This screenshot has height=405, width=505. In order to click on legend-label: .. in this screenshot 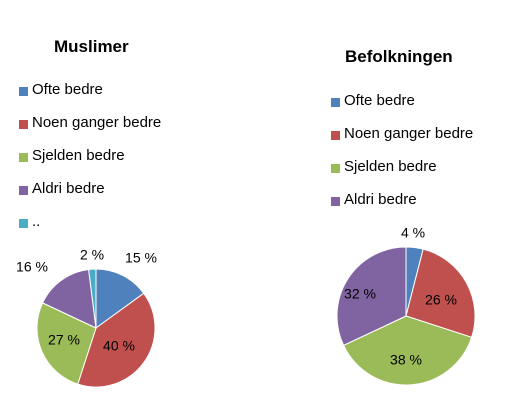, I will do `click(36, 221)`.